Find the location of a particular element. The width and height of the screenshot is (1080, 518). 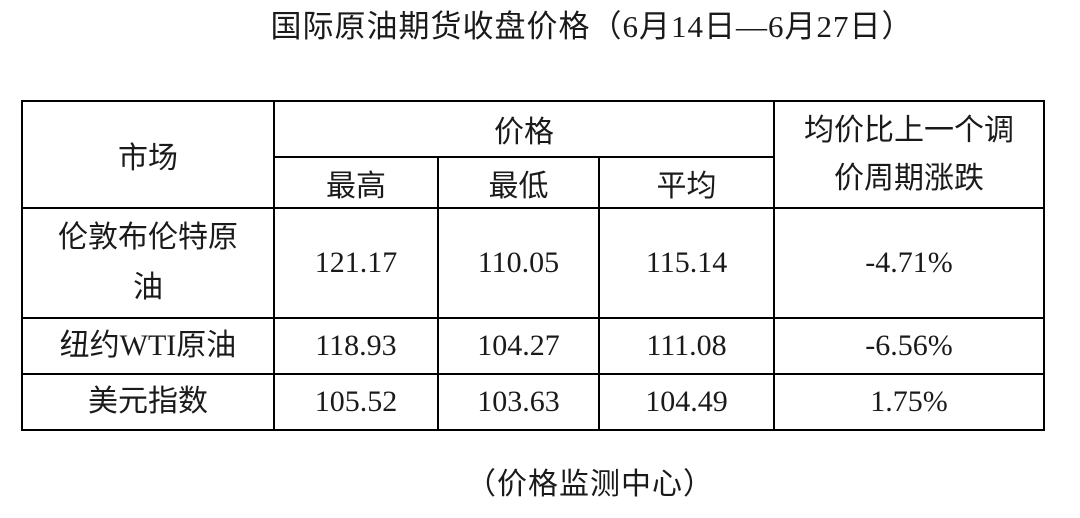

col-header-avg-label: 平均 is located at coordinates (686, 186).